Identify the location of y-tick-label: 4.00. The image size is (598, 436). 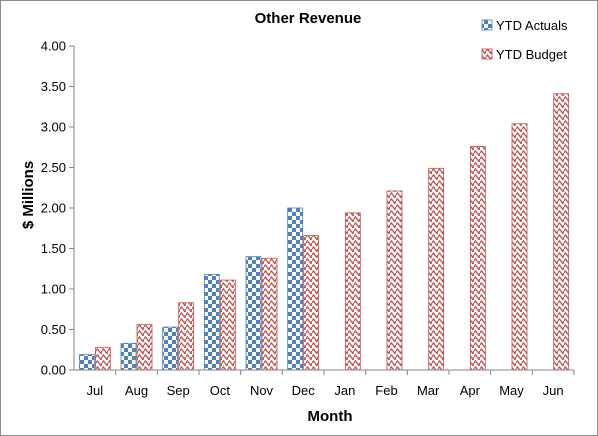
(53, 46).